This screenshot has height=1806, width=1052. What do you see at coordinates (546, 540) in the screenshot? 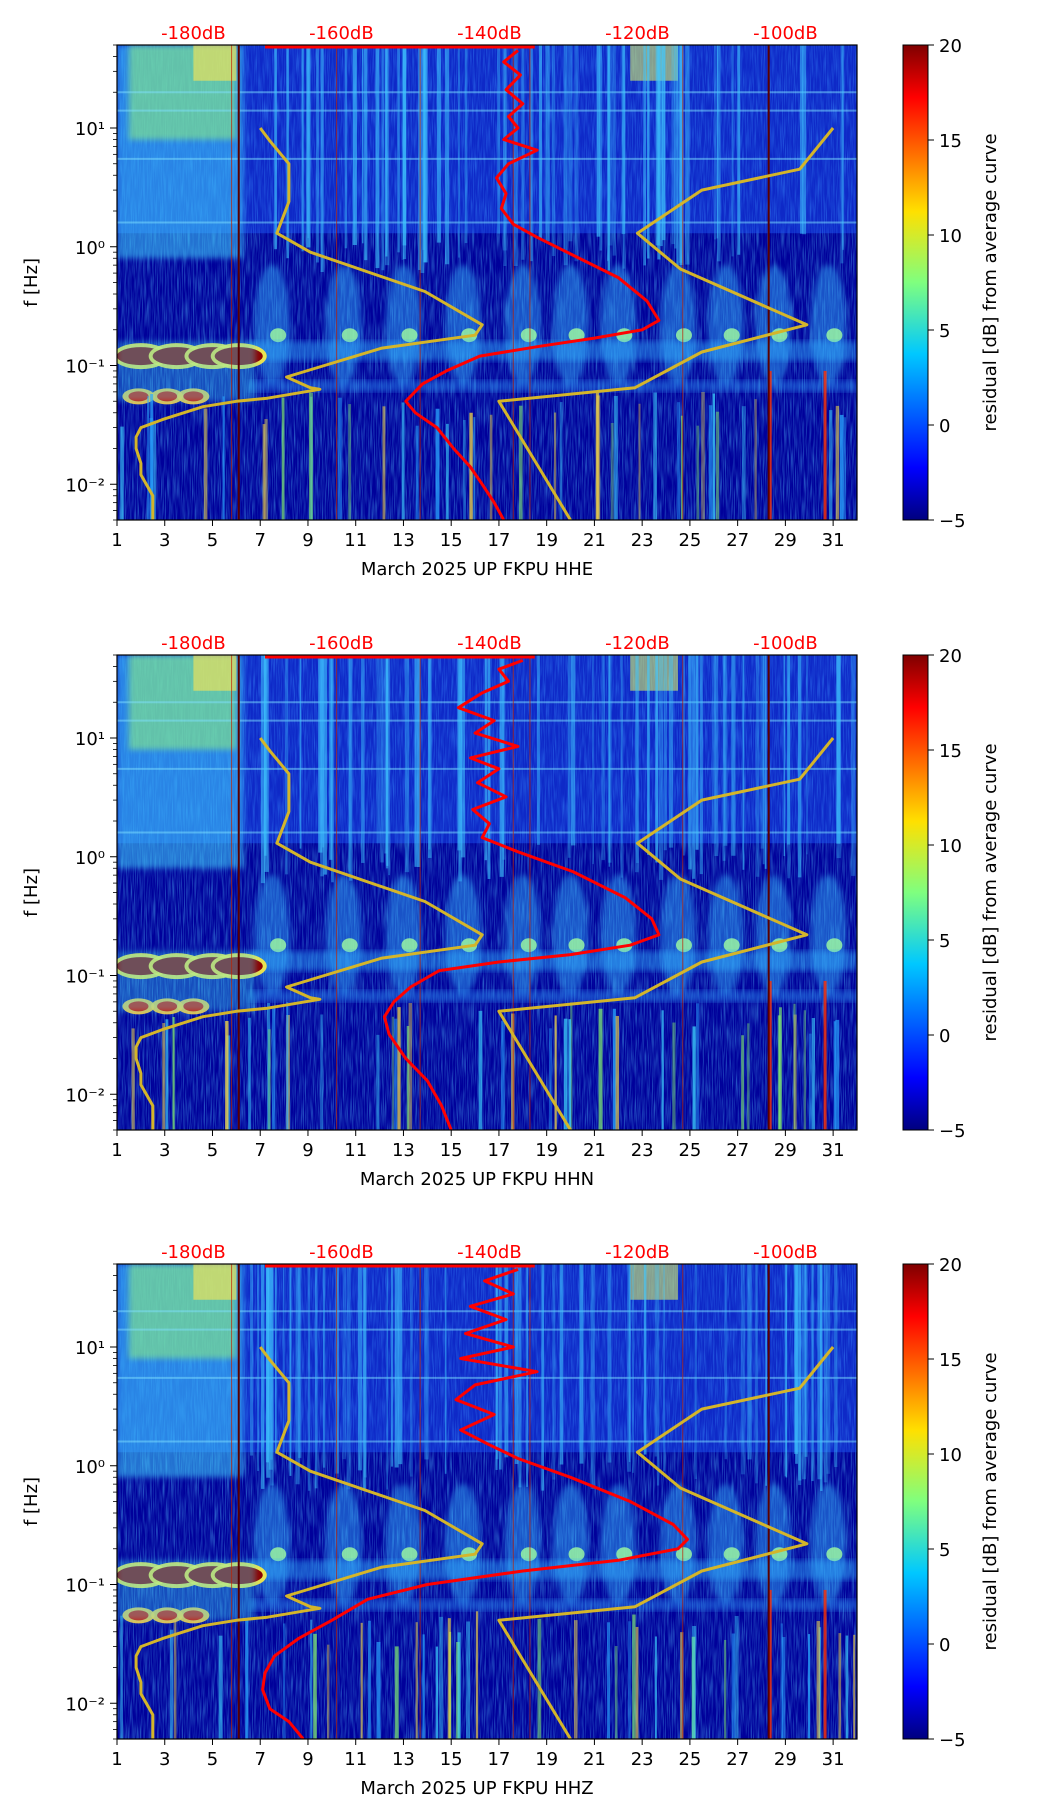
I see `x-tick-label: 19` at bounding box center [546, 540].